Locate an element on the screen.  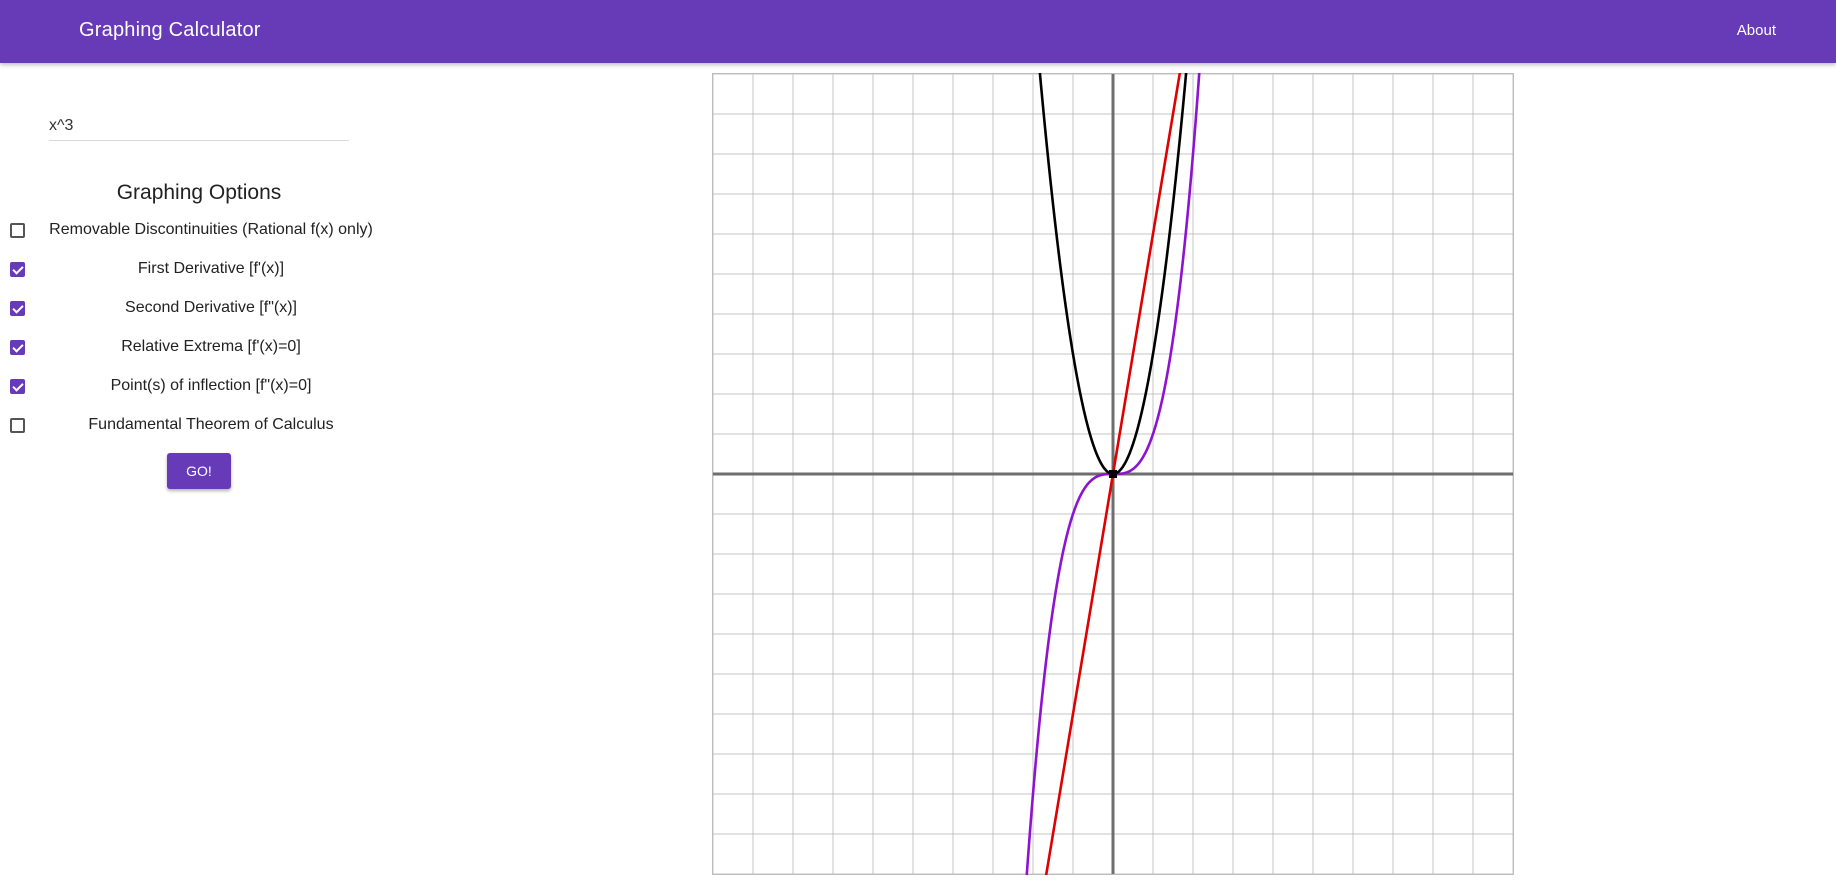
option-label: Second Derivative [f"(x)] is located at coordinates (211, 307).